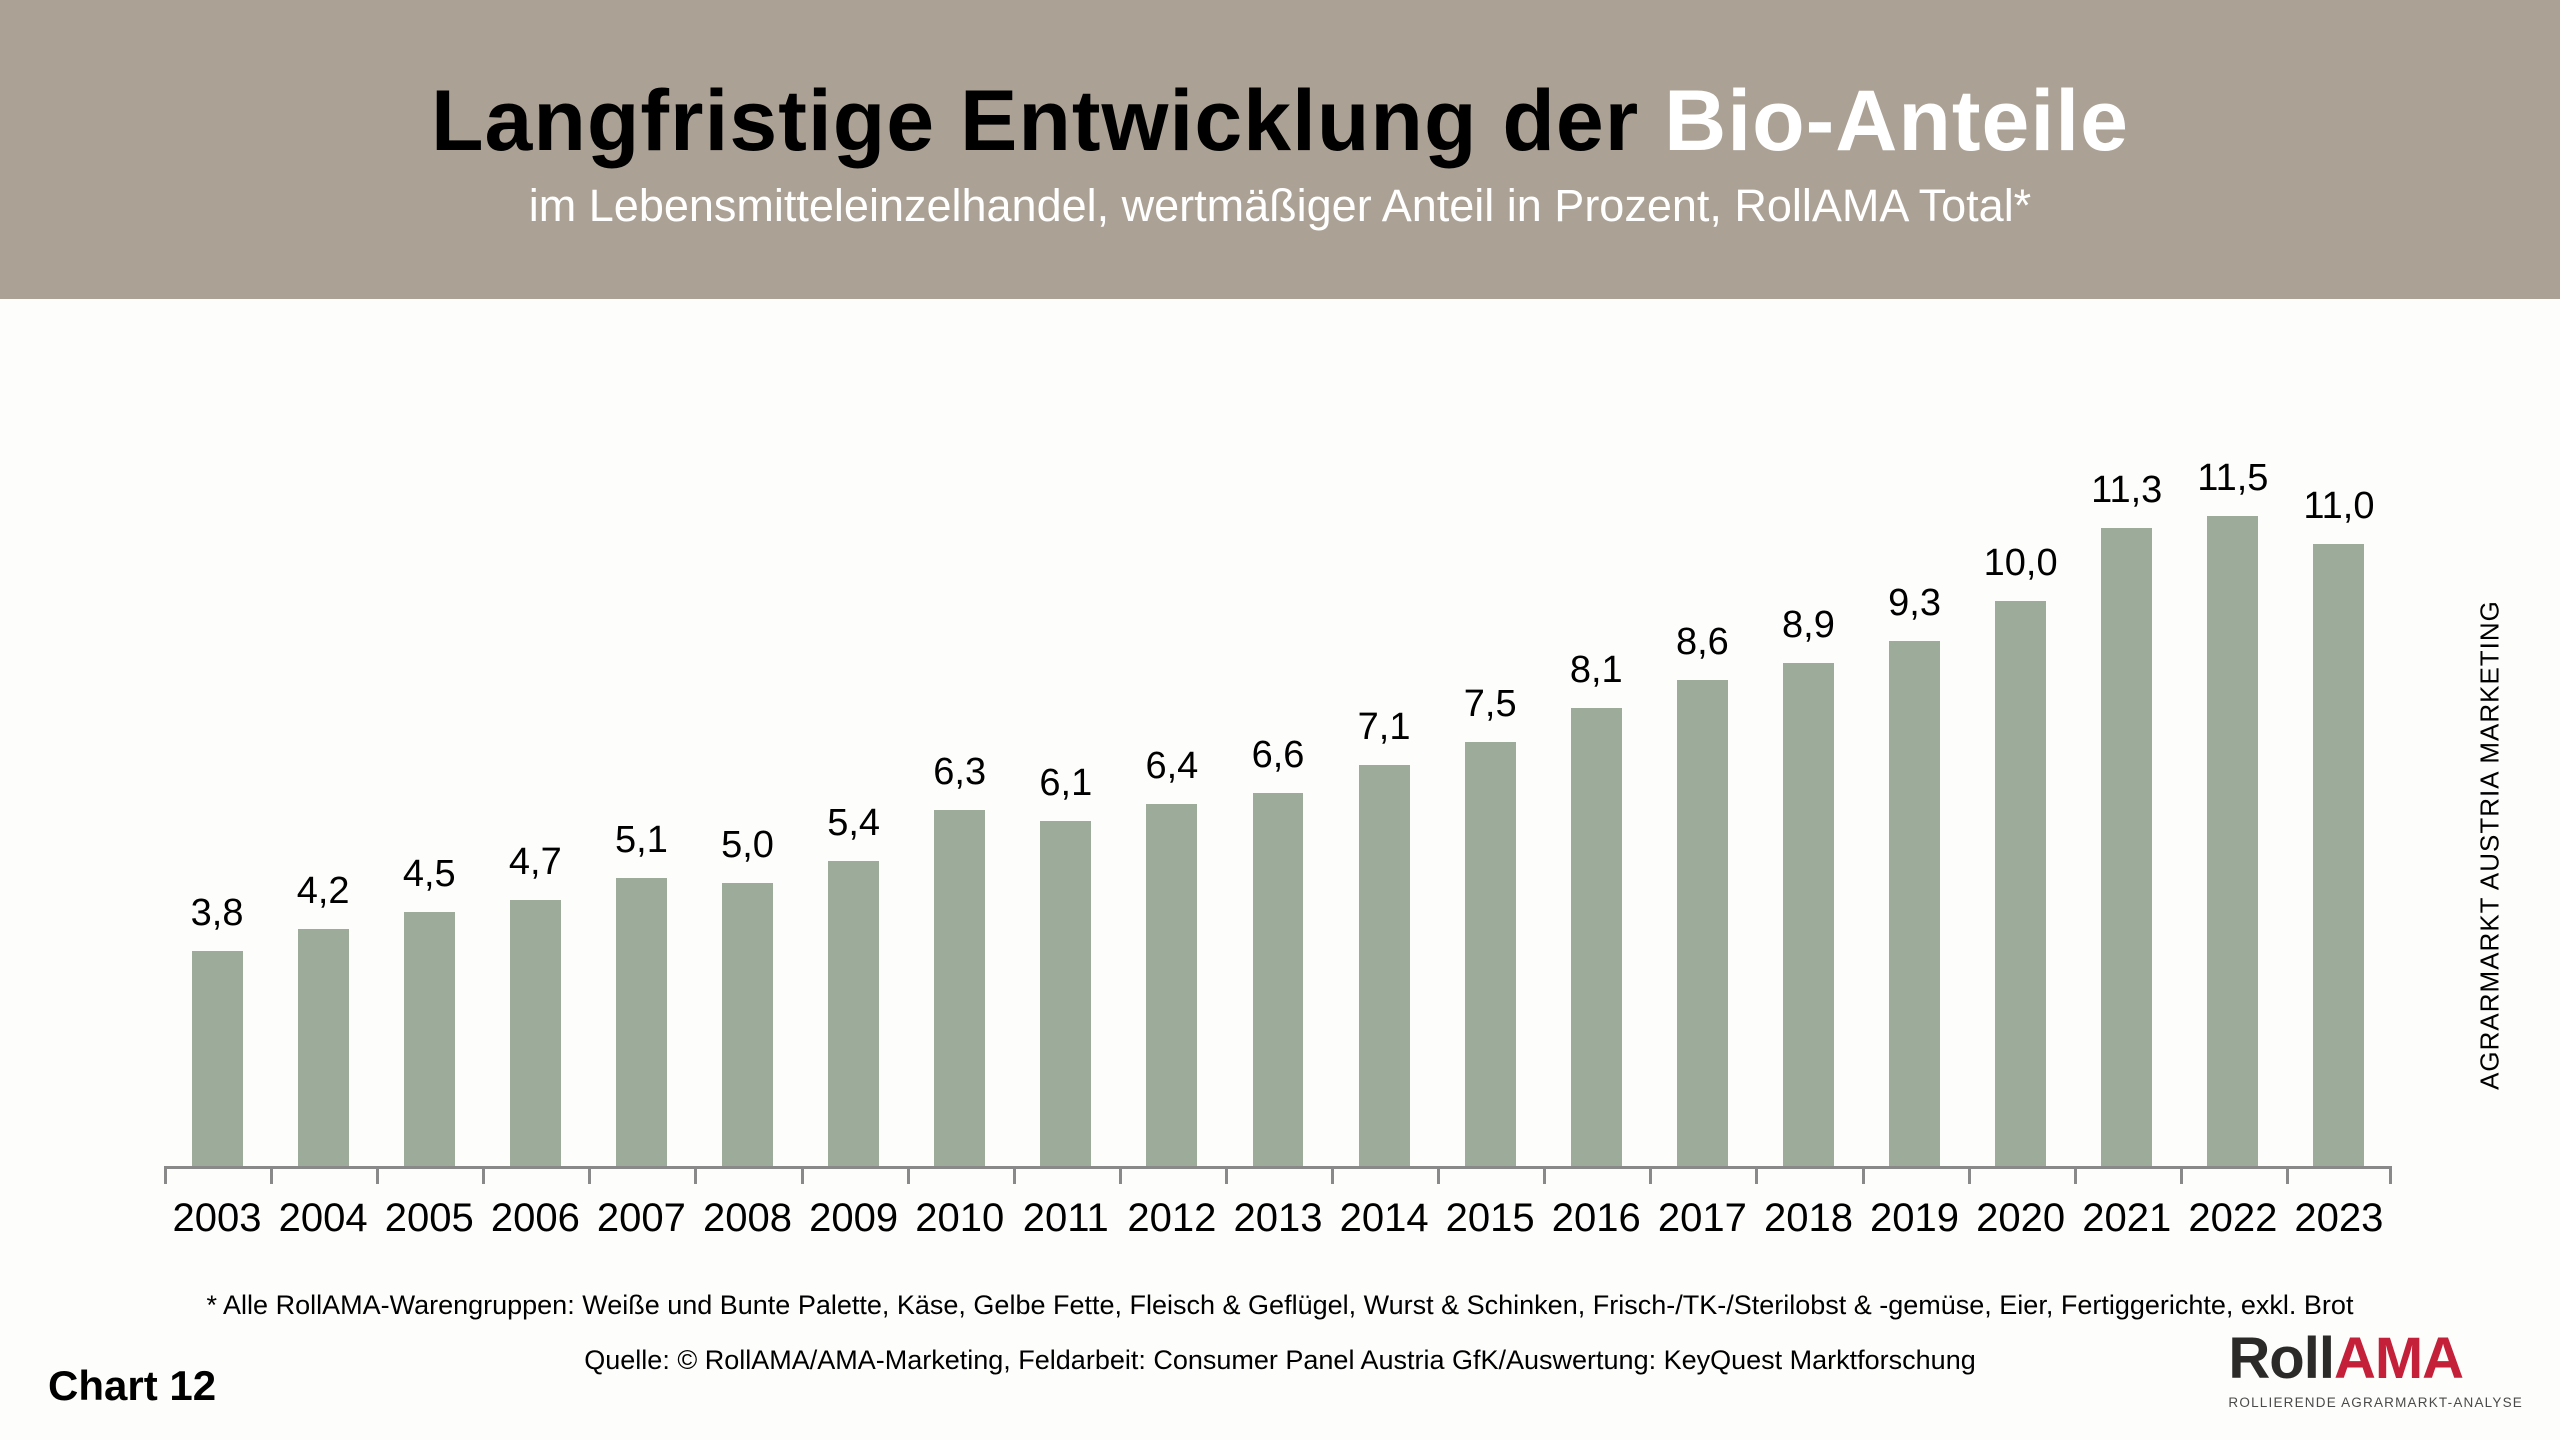  Describe the element at coordinates (960, 988) in the screenshot. I see `bar-2010` at that location.